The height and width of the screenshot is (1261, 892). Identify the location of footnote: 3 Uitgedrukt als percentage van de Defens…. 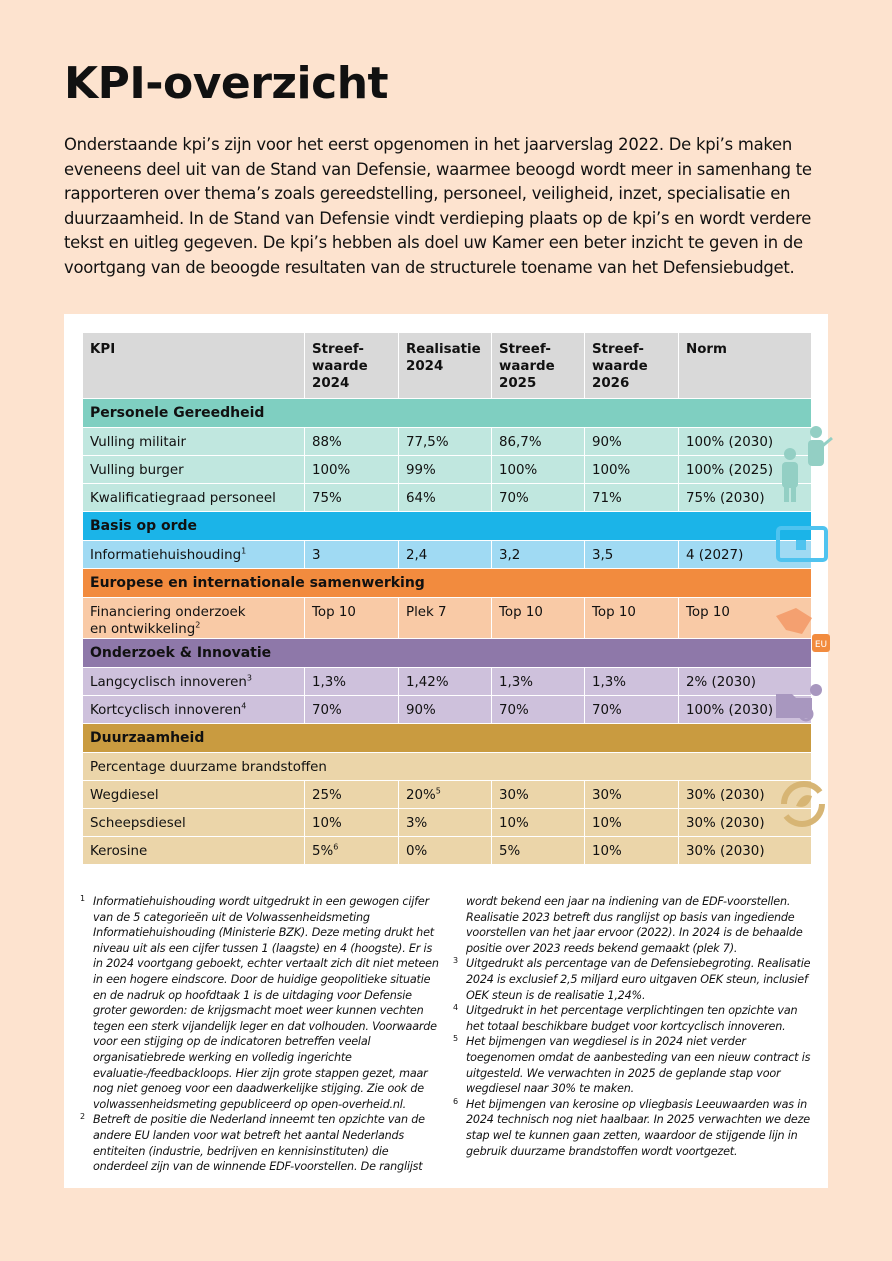
(633, 979).